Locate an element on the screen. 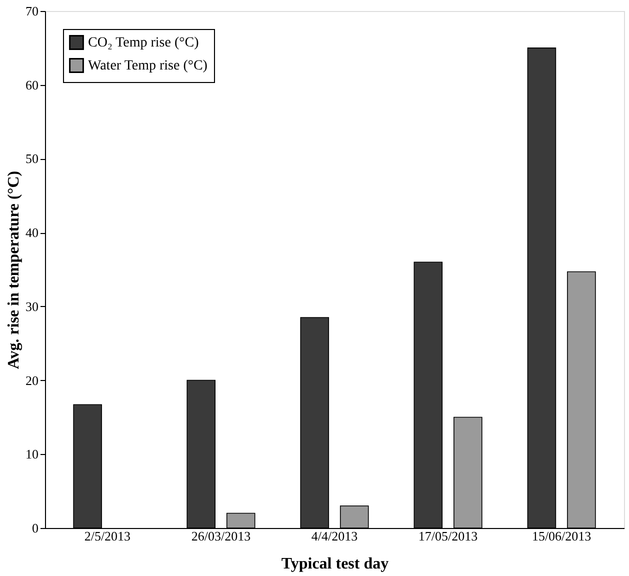  x-tick-label: 26/03/2013 is located at coordinates (221, 536).